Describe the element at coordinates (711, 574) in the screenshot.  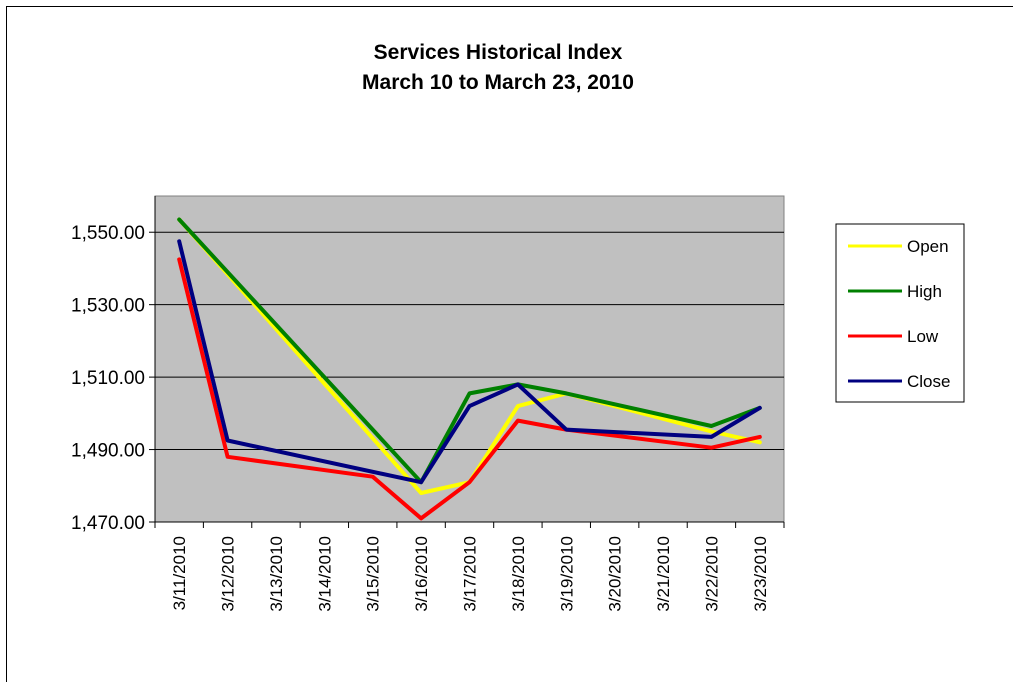
I see `x-tick-label: 3/22/2010` at that location.